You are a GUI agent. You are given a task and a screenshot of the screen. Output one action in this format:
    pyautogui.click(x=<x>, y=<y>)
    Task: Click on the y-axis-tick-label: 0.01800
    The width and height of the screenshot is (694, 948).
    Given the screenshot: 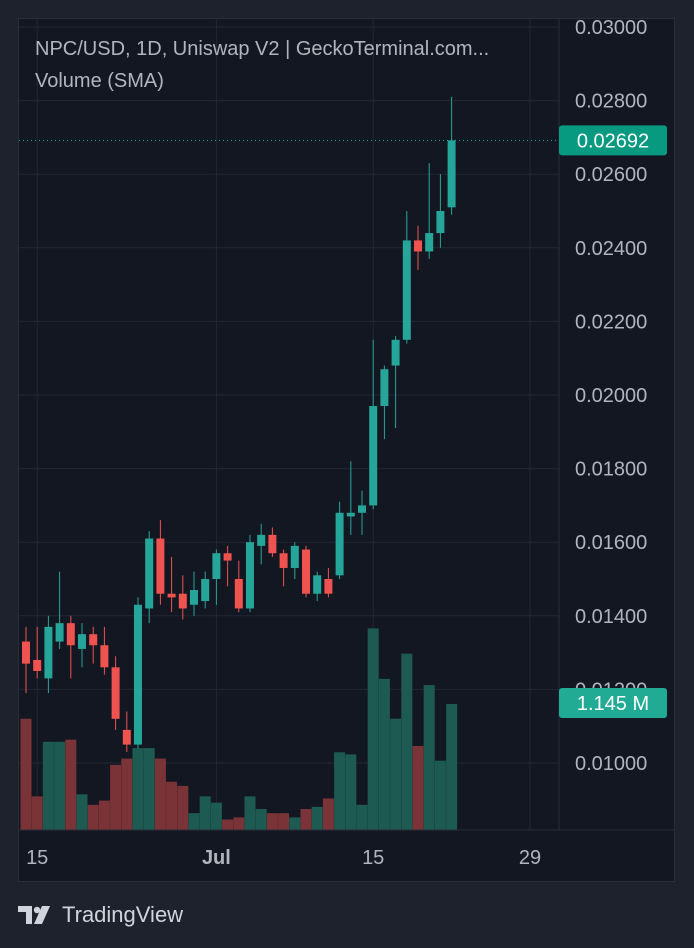 What is the action you would take?
    pyautogui.click(x=611, y=470)
    